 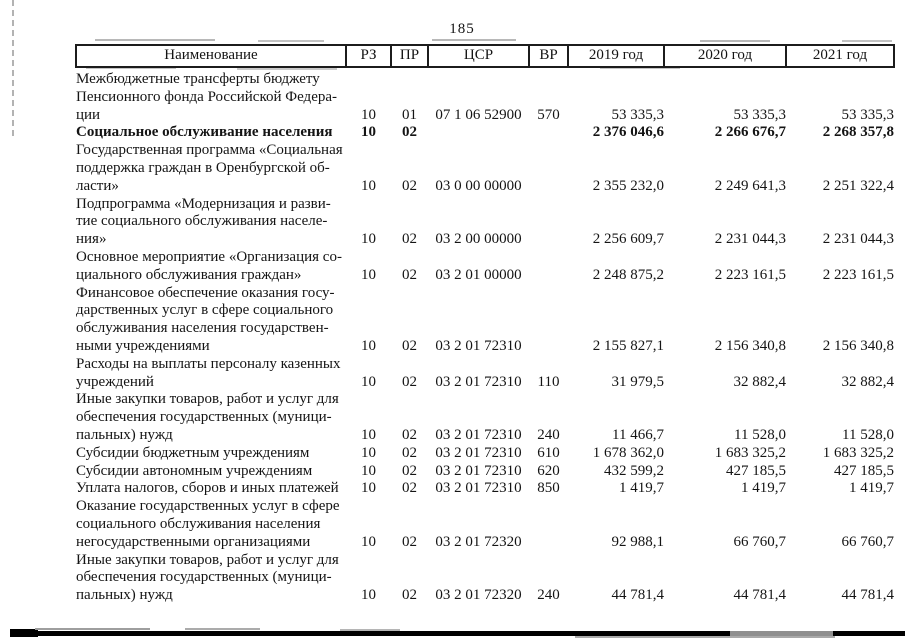 What do you see at coordinates (548, 56) in the screenshot?
I see `header-vr: ВР` at bounding box center [548, 56].